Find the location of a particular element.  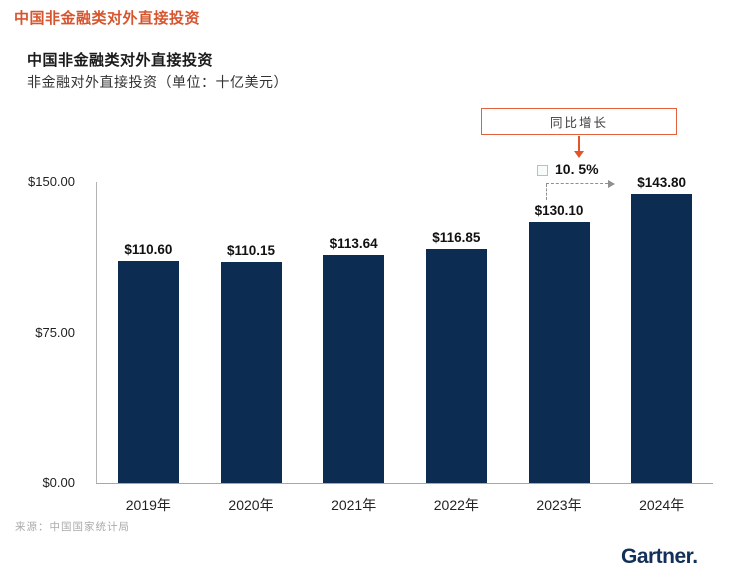

bar-2022年 is located at coordinates (456, 365).